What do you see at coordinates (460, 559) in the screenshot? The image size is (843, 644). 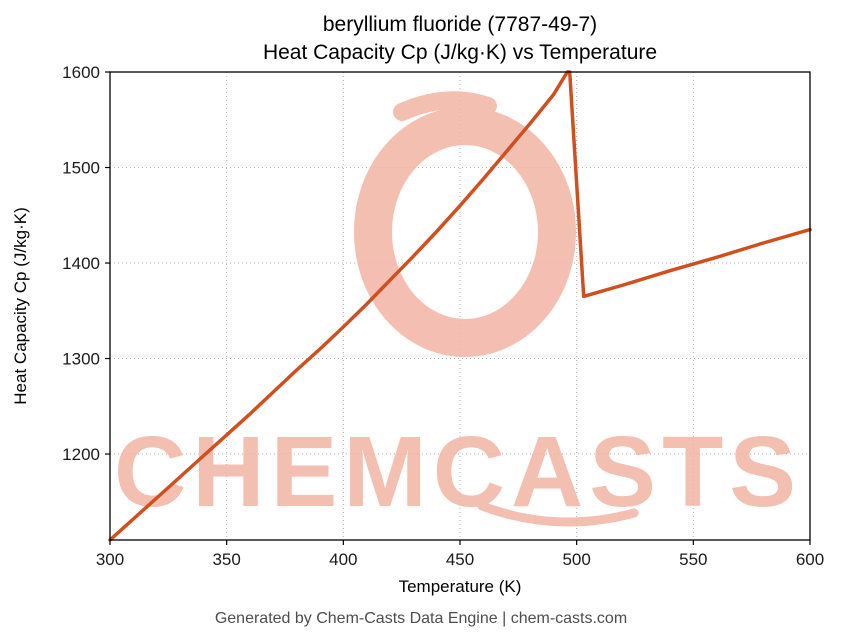 I see `x-tick-label: 450` at bounding box center [460, 559].